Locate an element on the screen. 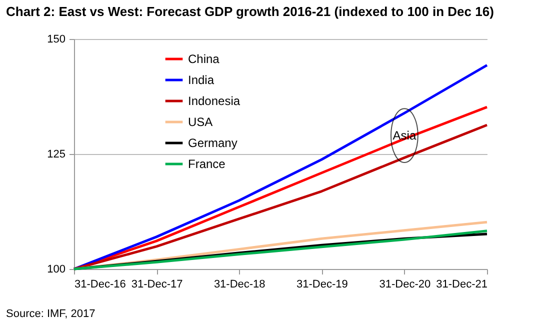 The height and width of the screenshot is (326, 542). chart-title: Chart 2: East vs West: Forecast GDP growth 2016-21 (indexed to 100 in Dec 16) is located at coordinates (250, 11).